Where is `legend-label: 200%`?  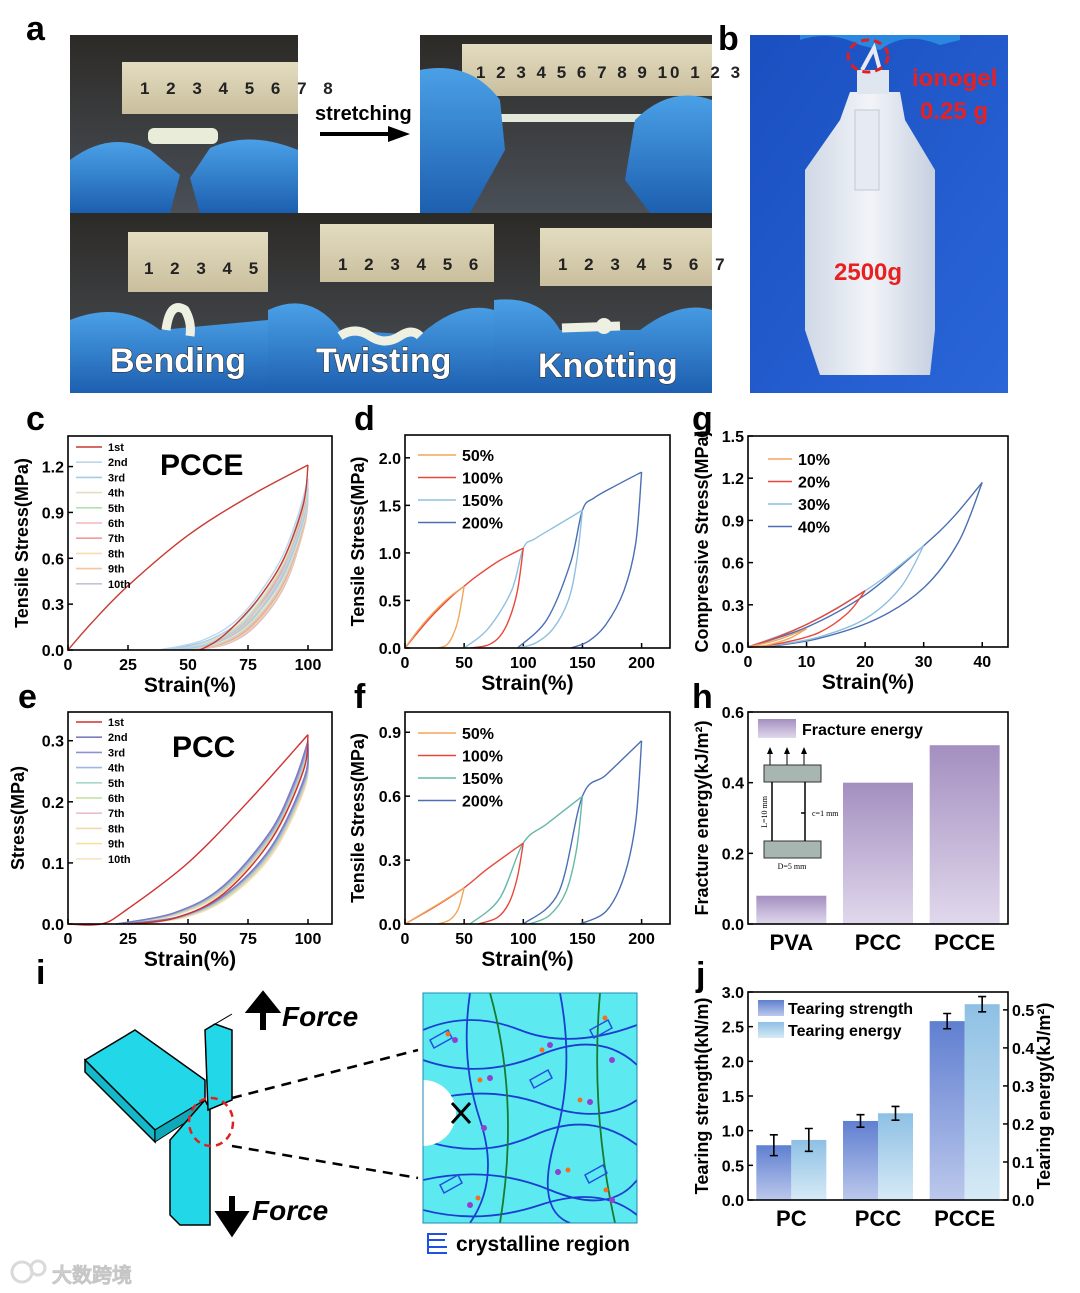
legend-label: 200% is located at coordinates (482, 801).